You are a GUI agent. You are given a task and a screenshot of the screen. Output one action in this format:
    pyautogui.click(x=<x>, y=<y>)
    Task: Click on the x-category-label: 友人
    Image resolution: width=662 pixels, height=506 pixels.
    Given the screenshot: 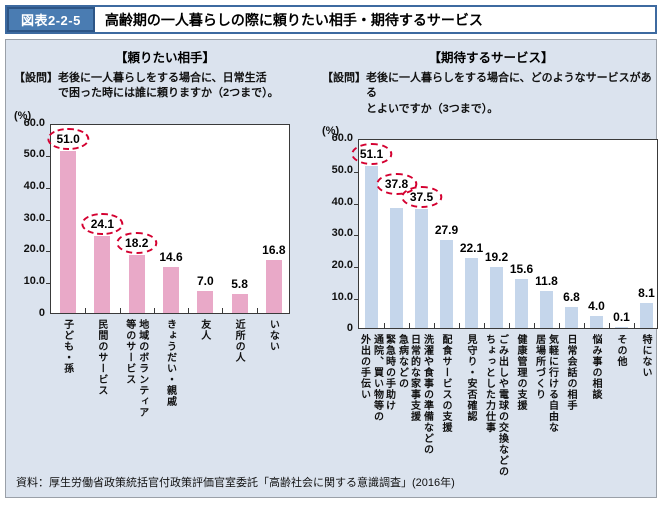 What is the action you would take?
    pyautogui.click(x=204, y=329)
    